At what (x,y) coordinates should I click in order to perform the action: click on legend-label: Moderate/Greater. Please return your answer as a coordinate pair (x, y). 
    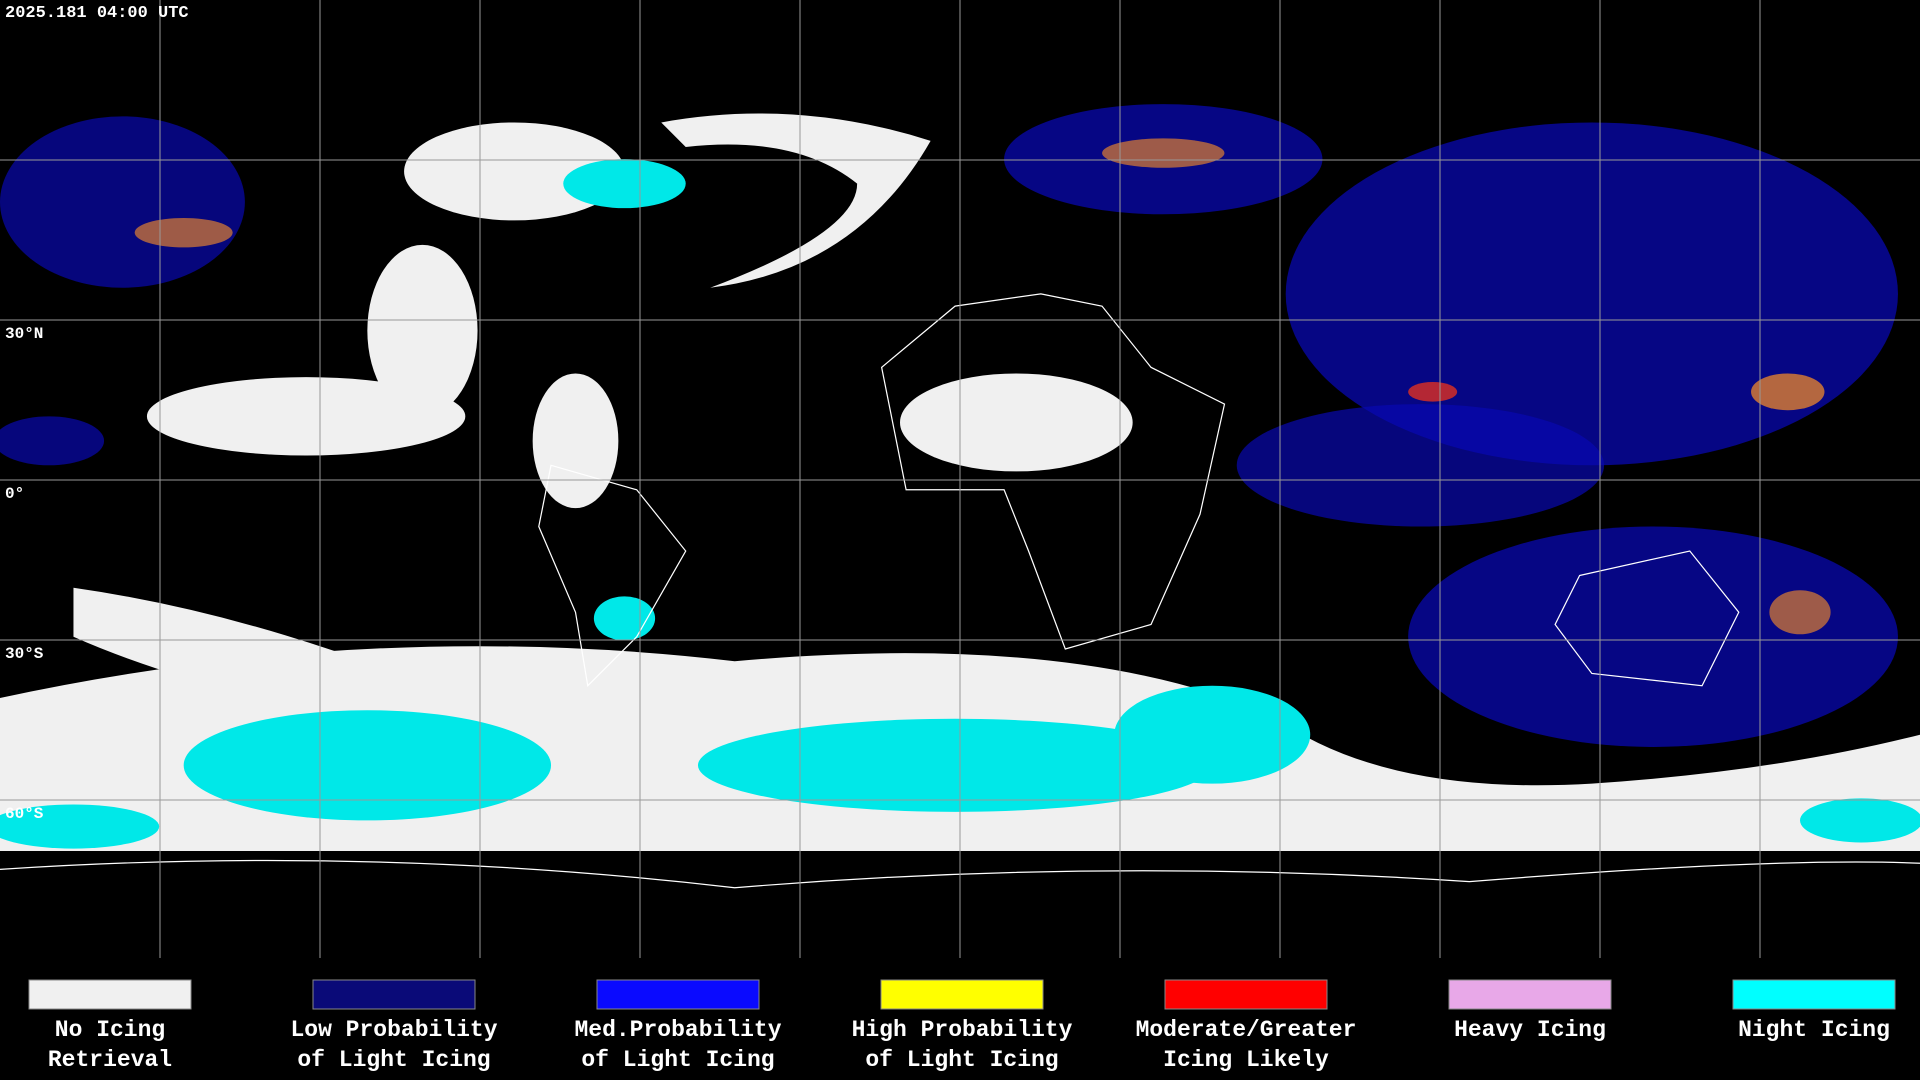
    Looking at the image, I should click on (1246, 1030).